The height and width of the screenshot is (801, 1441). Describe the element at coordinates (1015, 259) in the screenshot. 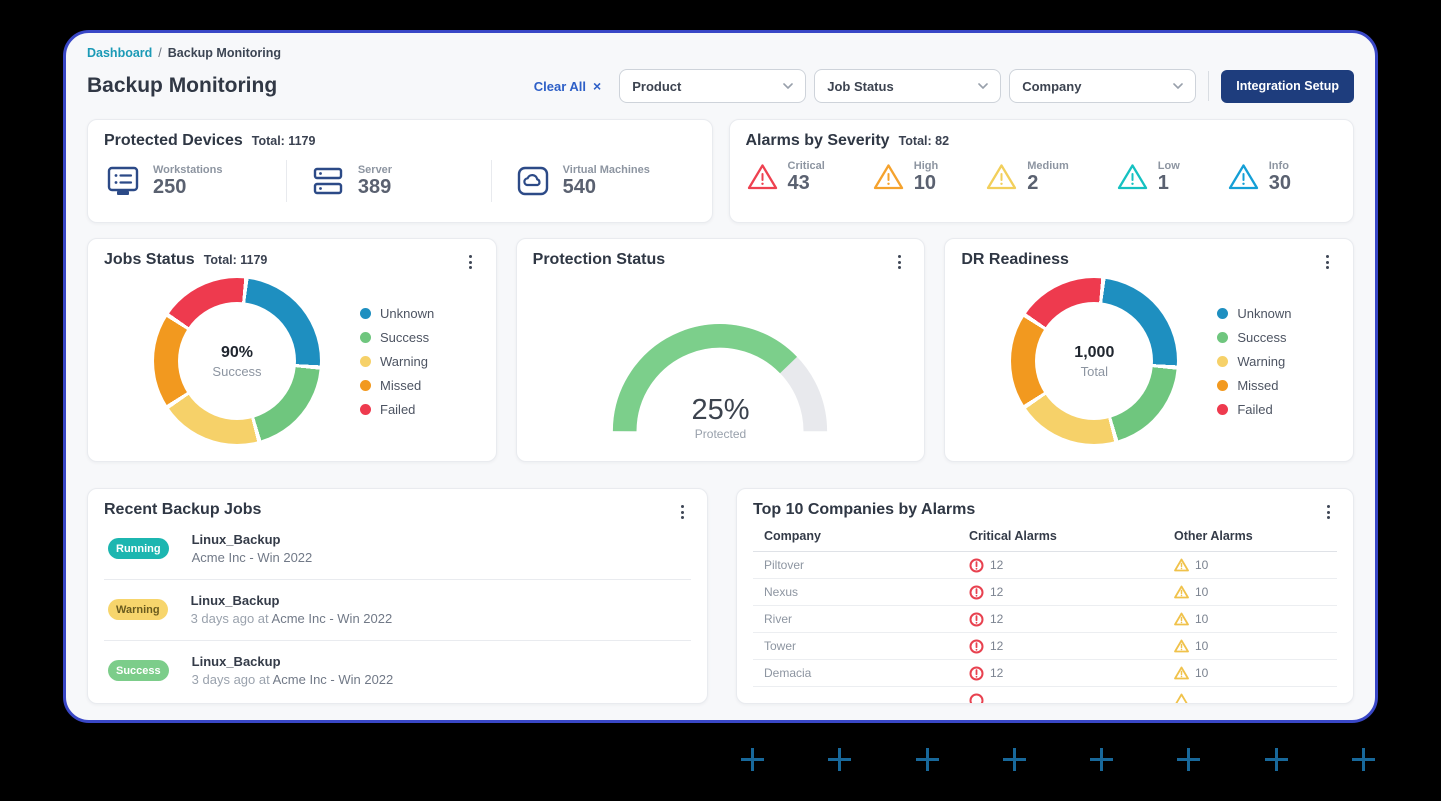

I see `card-title: DR Readiness` at that location.